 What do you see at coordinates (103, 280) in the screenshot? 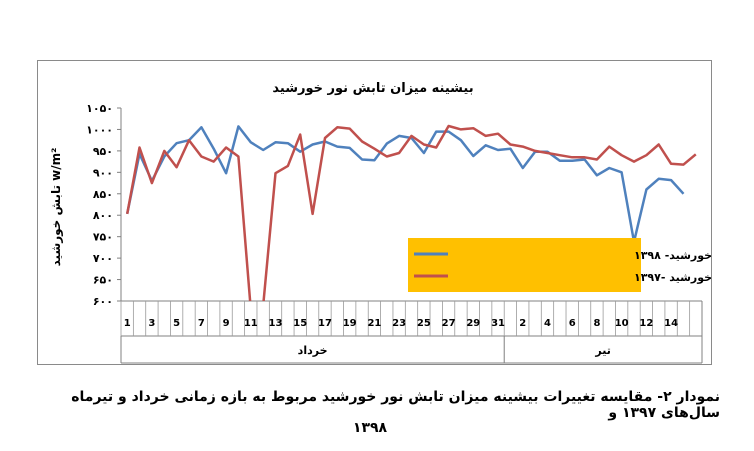
I see `y-tick-label: ۶۵۰` at bounding box center [103, 280].